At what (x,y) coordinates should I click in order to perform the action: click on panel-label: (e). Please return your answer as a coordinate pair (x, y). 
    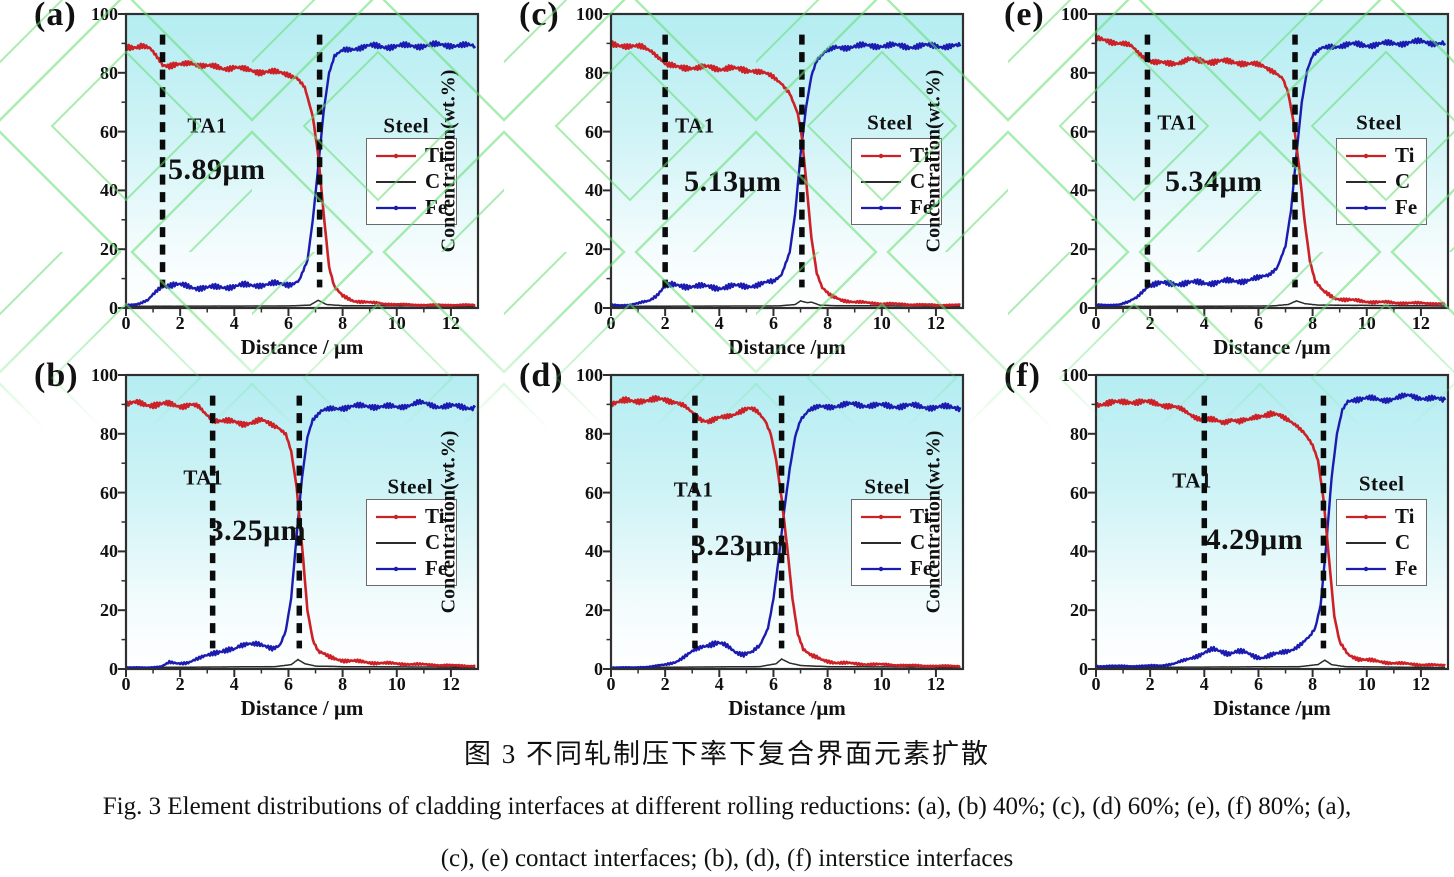
    Looking at the image, I should click on (1024, 16).